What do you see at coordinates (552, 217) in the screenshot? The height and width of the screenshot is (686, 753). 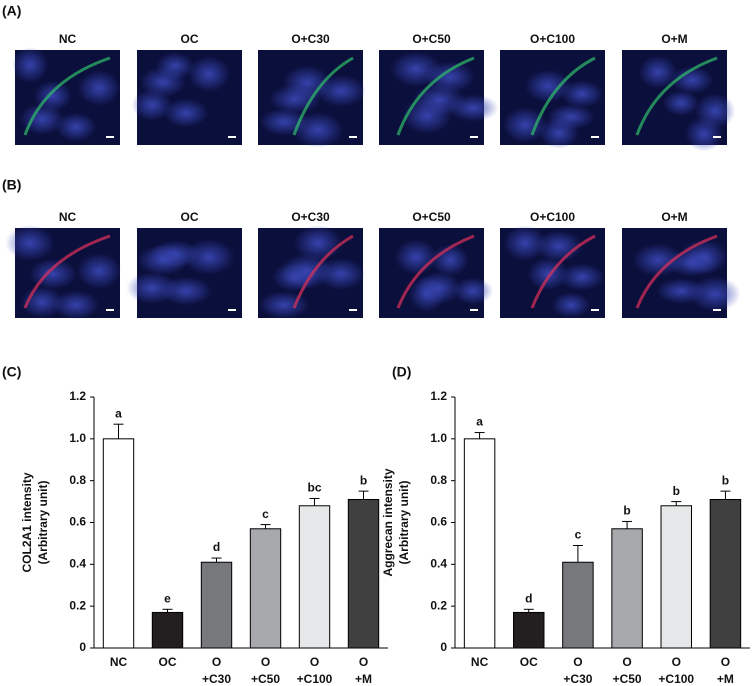 I see `column-label: O+C100` at bounding box center [552, 217].